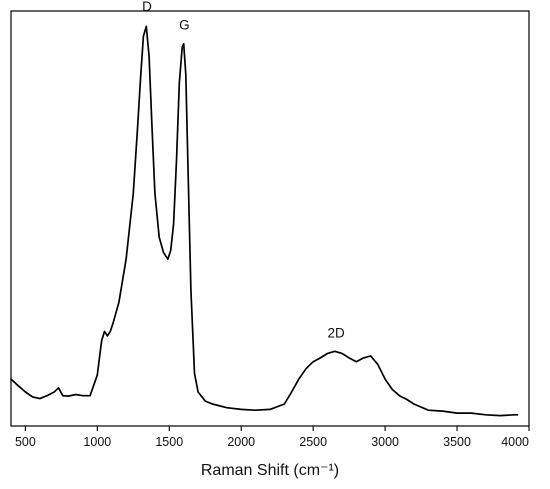 Image resolution: width=550 pixels, height=489 pixels. What do you see at coordinates (97, 442) in the screenshot?
I see `x-tick-label-1000: 1000` at bounding box center [97, 442].